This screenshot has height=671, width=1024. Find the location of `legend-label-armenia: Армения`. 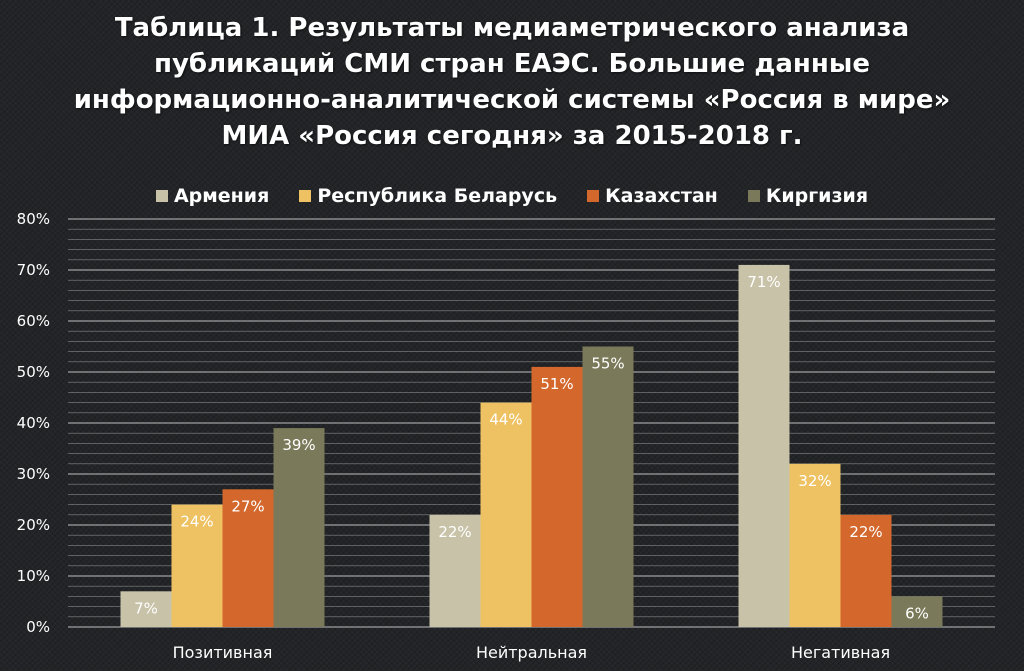

legend-label-armenia: Армения is located at coordinates (221, 196).